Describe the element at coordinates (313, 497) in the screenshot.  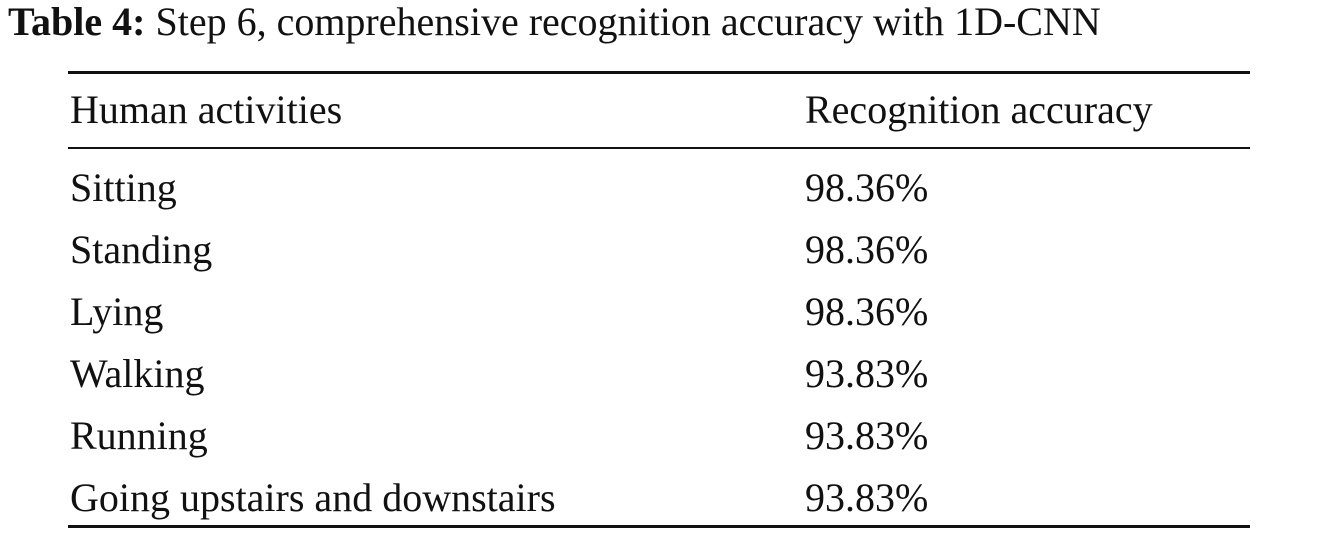
I see `table-cell: Going upstairs and downstairs` at that location.